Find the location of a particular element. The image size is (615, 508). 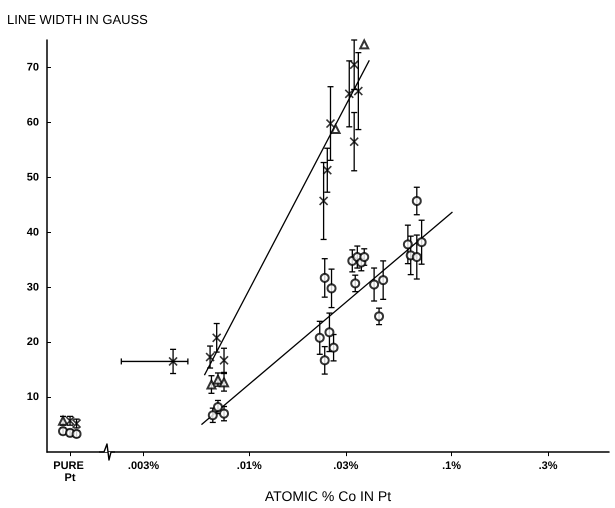

y-tick-label: 60 is located at coordinates (32, 122).